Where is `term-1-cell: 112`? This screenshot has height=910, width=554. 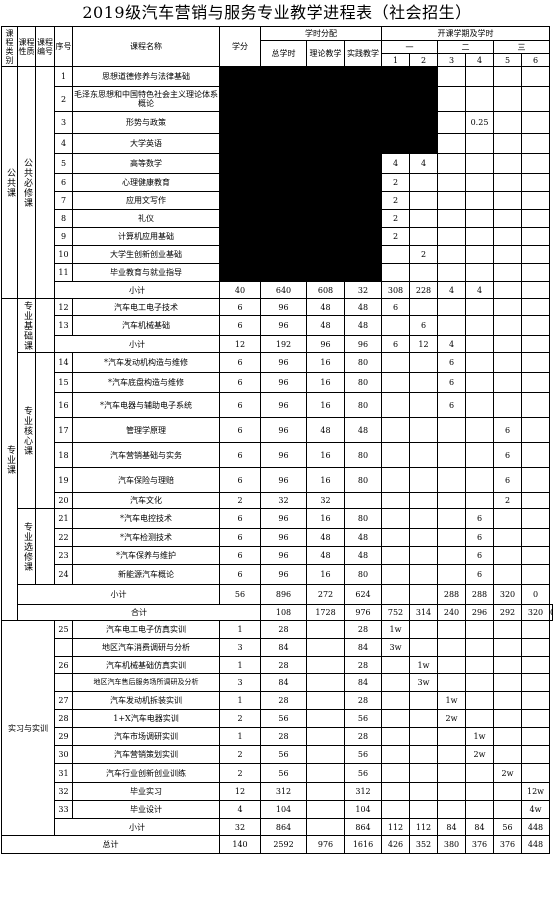
term-1-cell: 112 is located at coordinates (395, 827).